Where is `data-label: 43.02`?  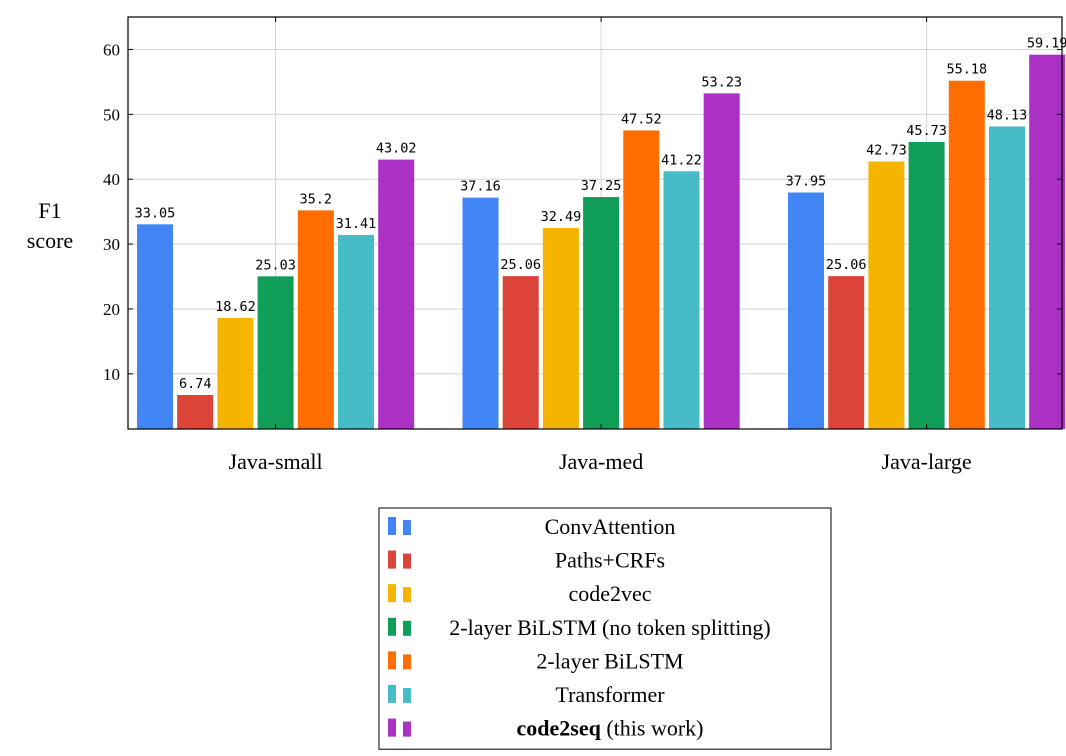
data-label: 43.02 is located at coordinates (396, 149).